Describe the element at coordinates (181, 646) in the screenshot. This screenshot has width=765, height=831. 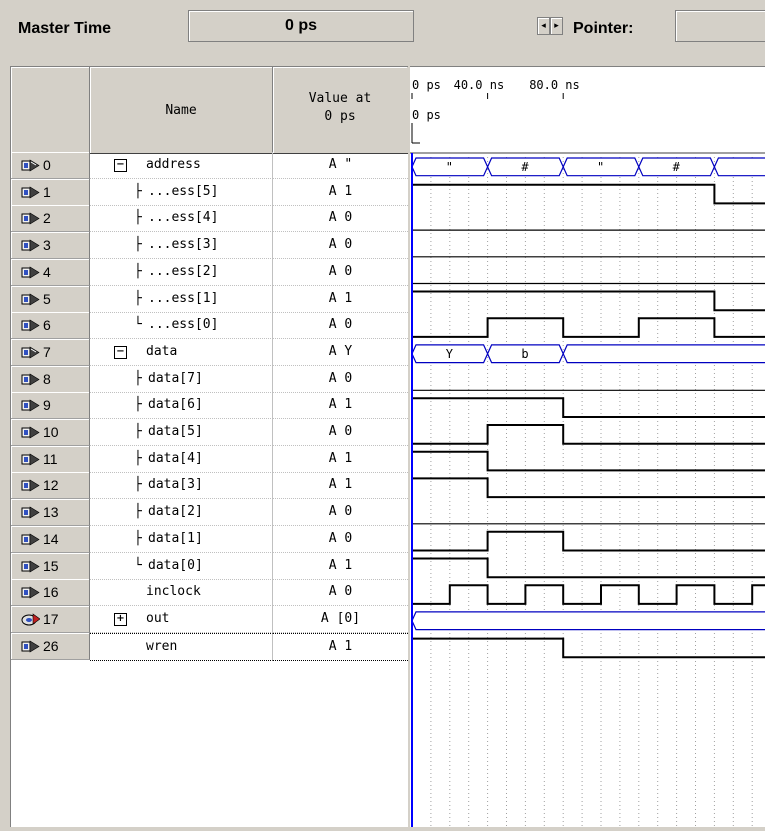
I see `signal-name-cell: wren` at that location.